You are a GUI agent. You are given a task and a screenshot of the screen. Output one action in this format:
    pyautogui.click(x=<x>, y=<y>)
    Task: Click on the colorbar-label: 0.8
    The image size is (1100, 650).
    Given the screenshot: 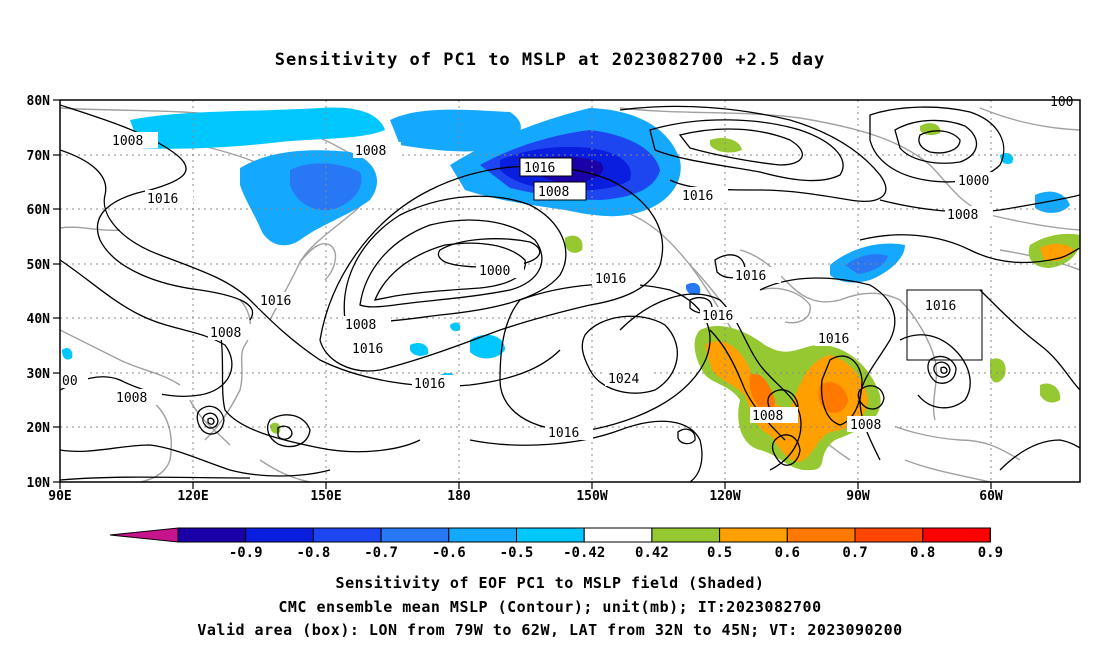 What is the action you would take?
    pyautogui.click(x=922, y=553)
    